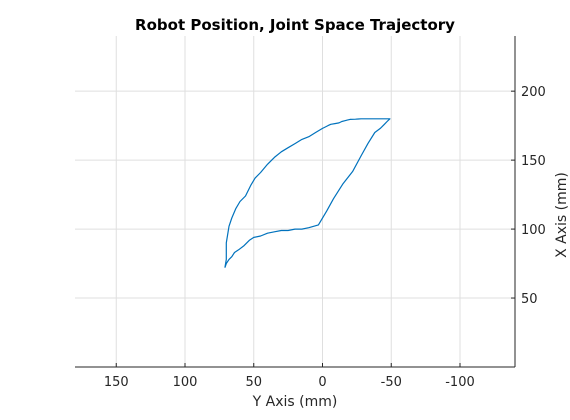 This screenshot has height=420, width=570. I want to click on y-tick-label: 150, so click(533, 161).